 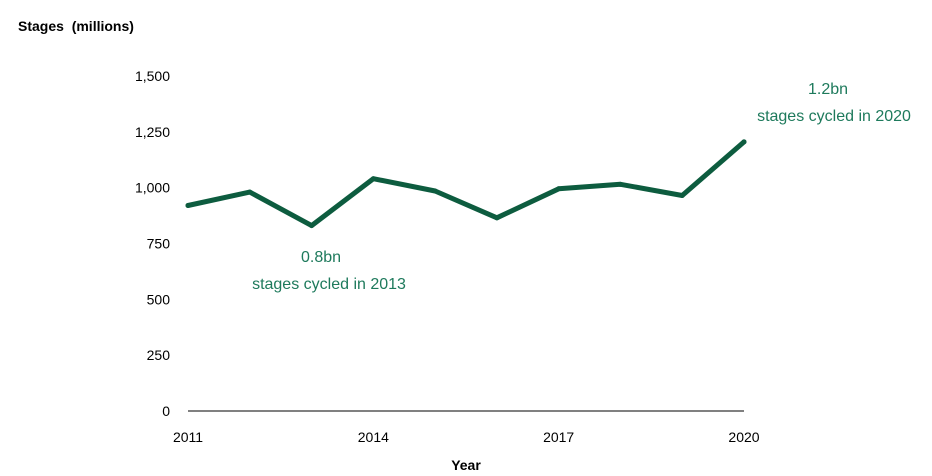 I want to click on y-tick-label: 500, so click(x=159, y=299).